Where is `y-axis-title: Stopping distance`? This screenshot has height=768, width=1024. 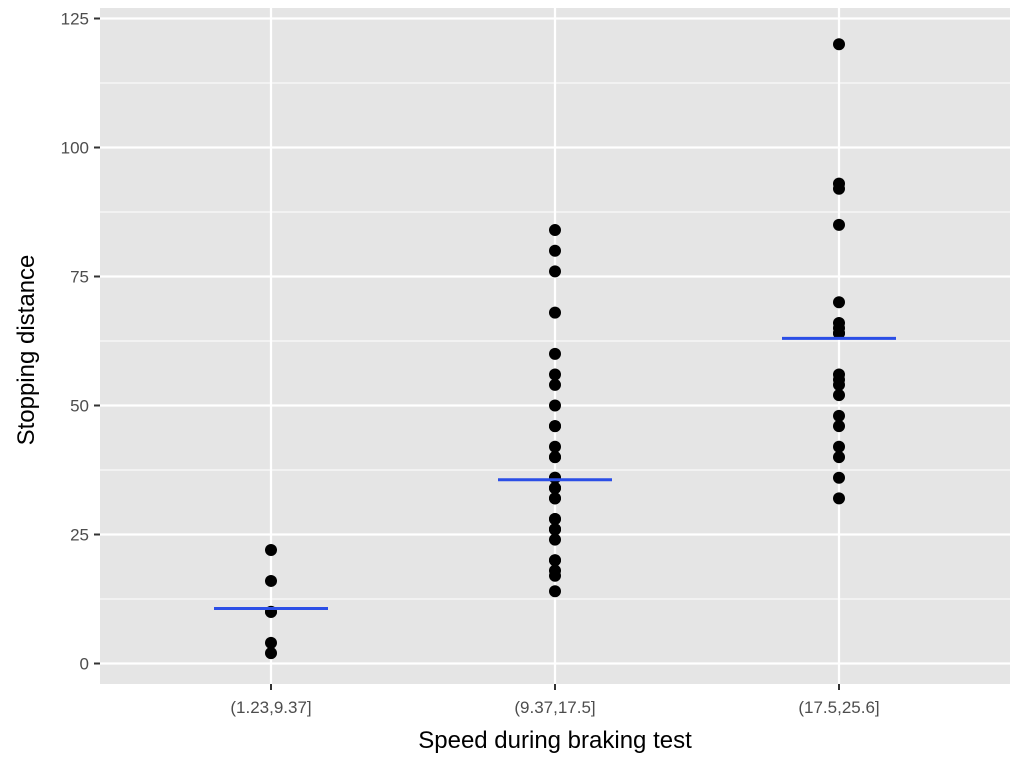
y-axis-title: Stopping distance is located at coordinates (26, 350).